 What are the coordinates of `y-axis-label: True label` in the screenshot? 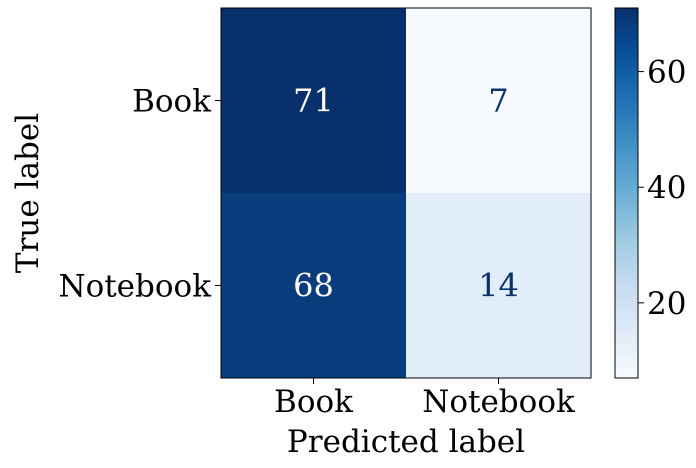 It's located at (28, 193).